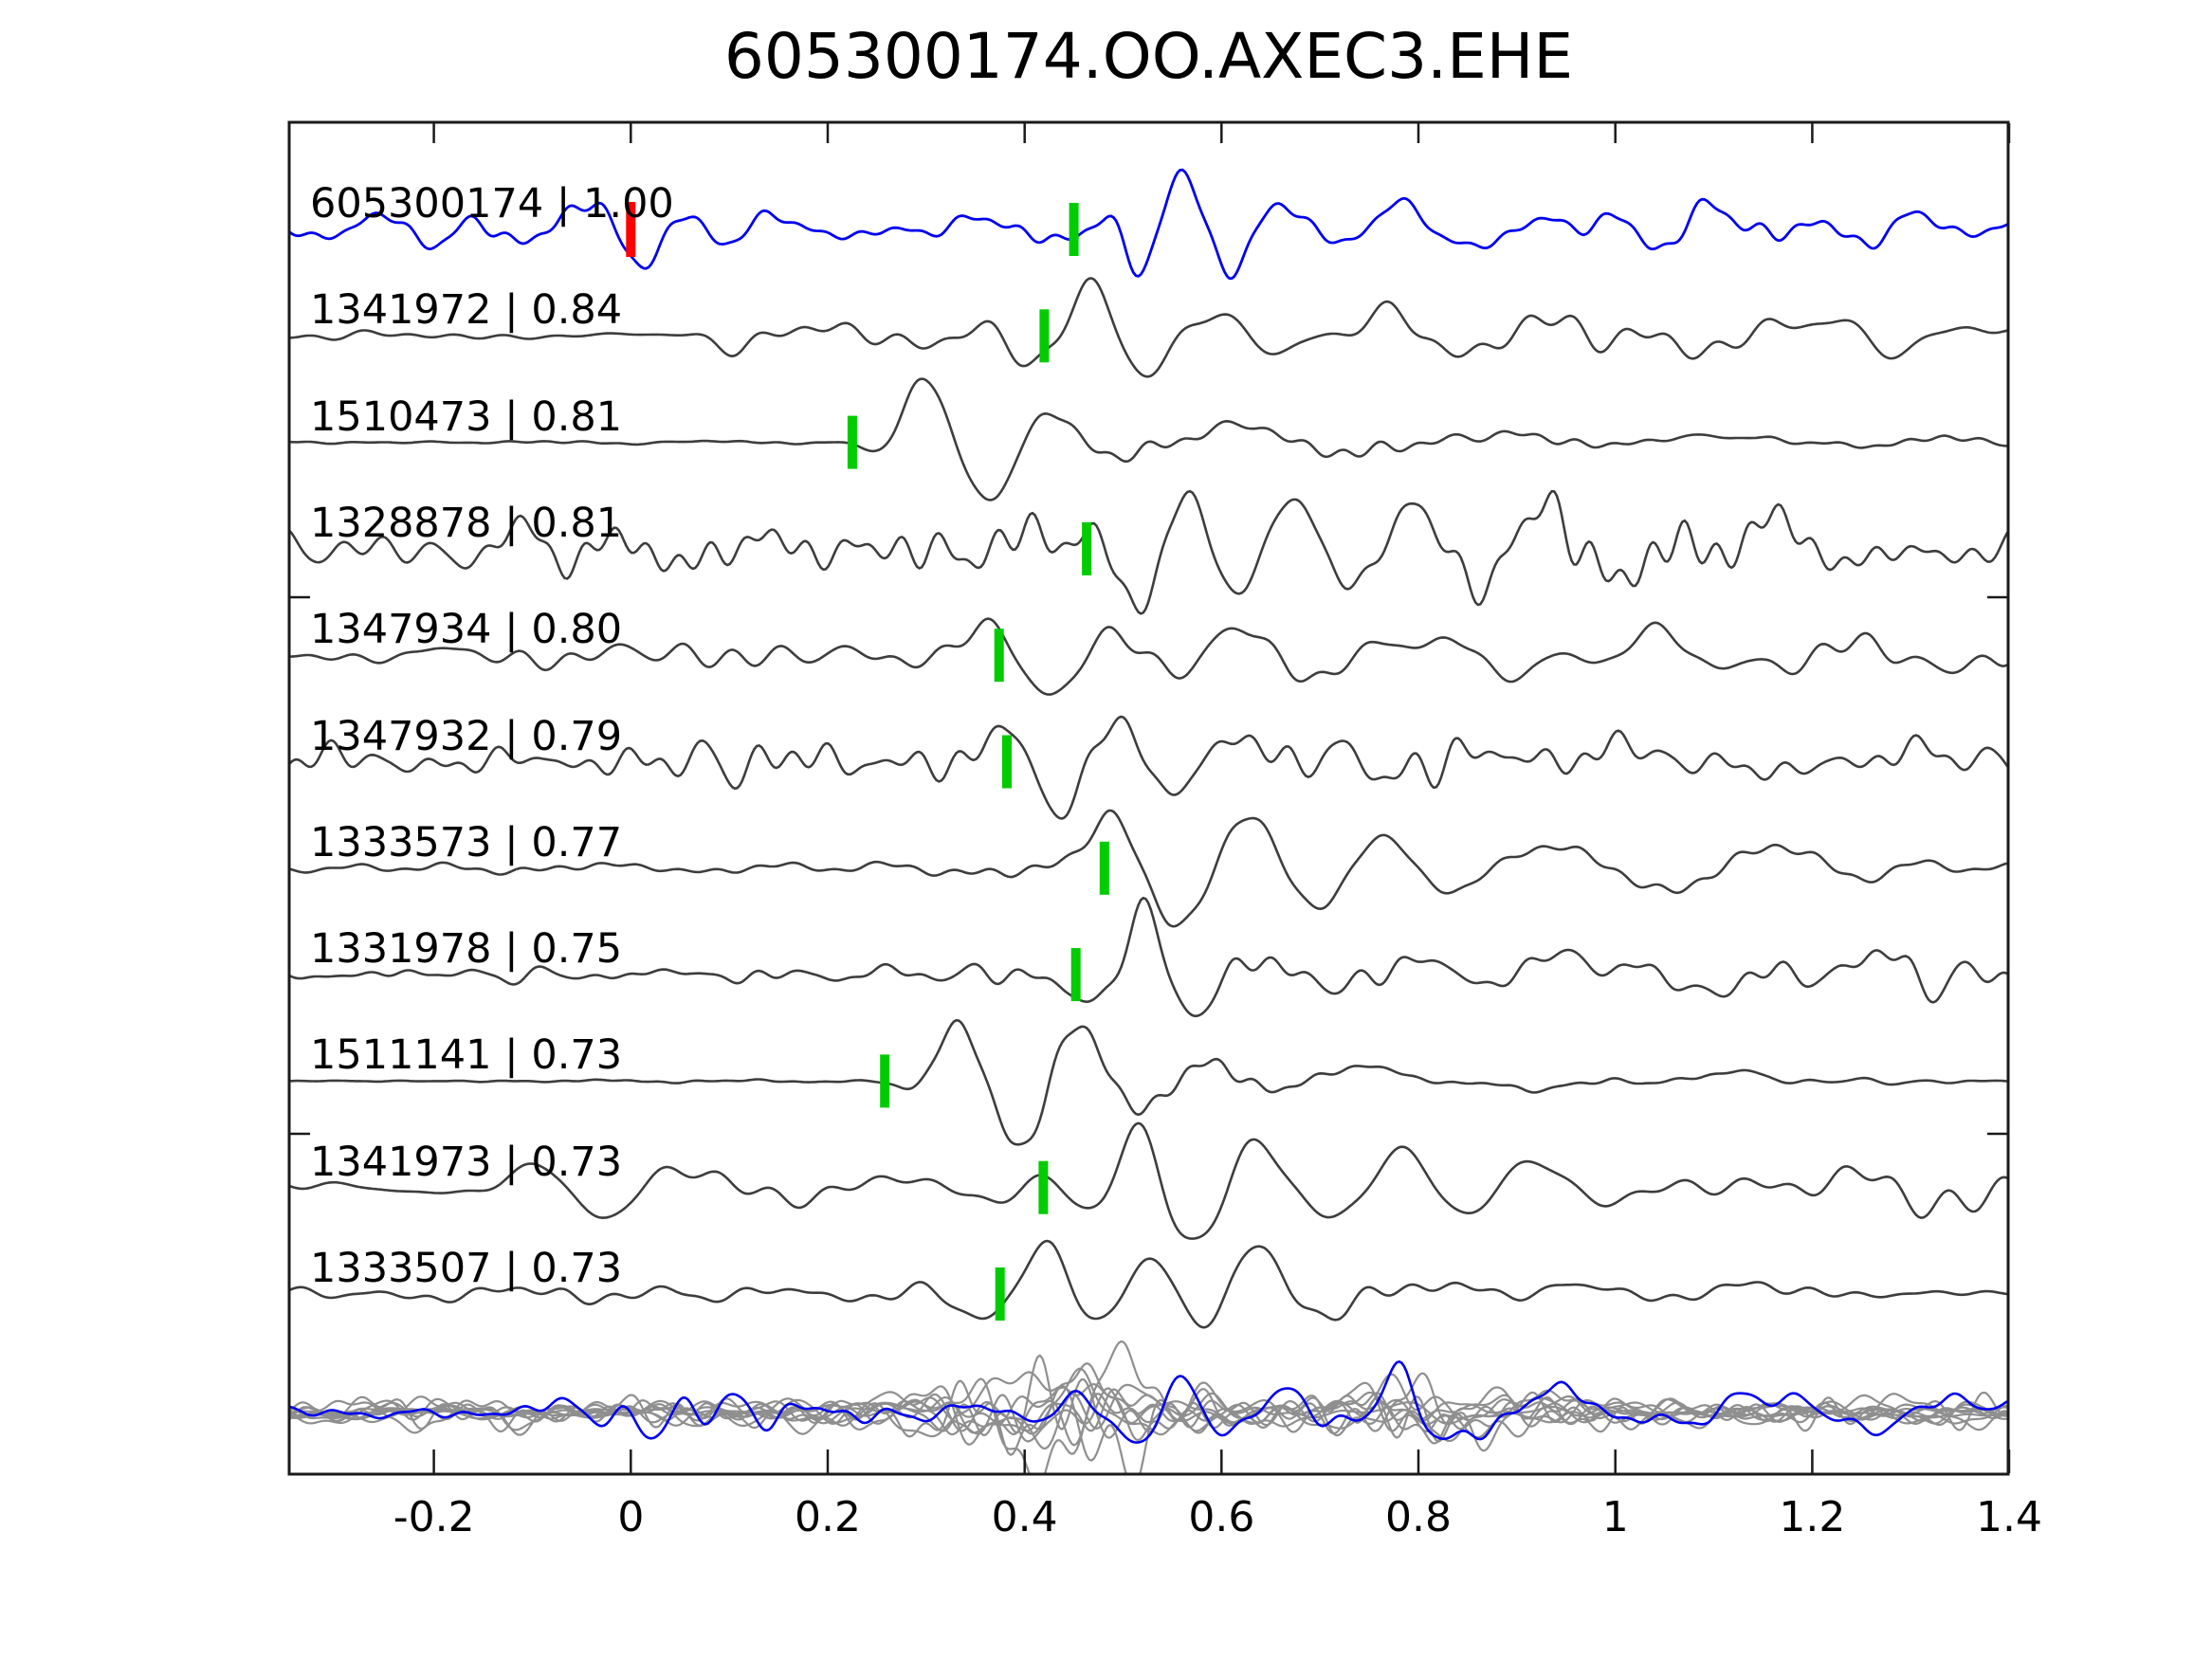 Image resolution: width=2212 pixels, height=1659 pixels. Describe the element at coordinates (1148, 56) in the screenshot. I see `figure-title: 605300174.OO.AXEC3.EHE` at that location.